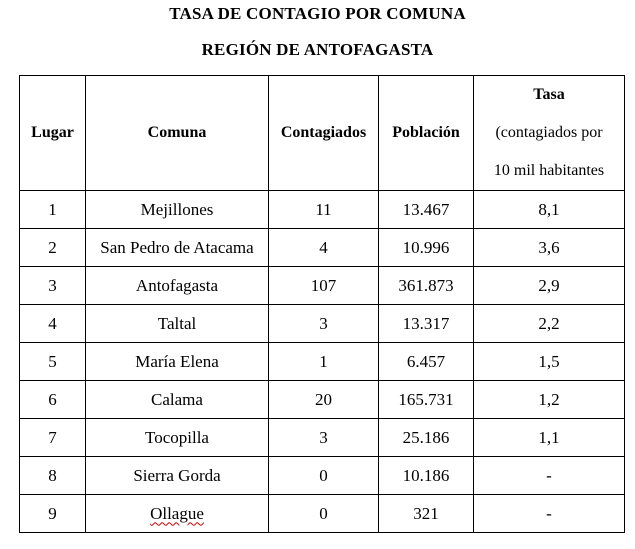  I want to click on cell-poblacion: 25.186, so click(426, 437).